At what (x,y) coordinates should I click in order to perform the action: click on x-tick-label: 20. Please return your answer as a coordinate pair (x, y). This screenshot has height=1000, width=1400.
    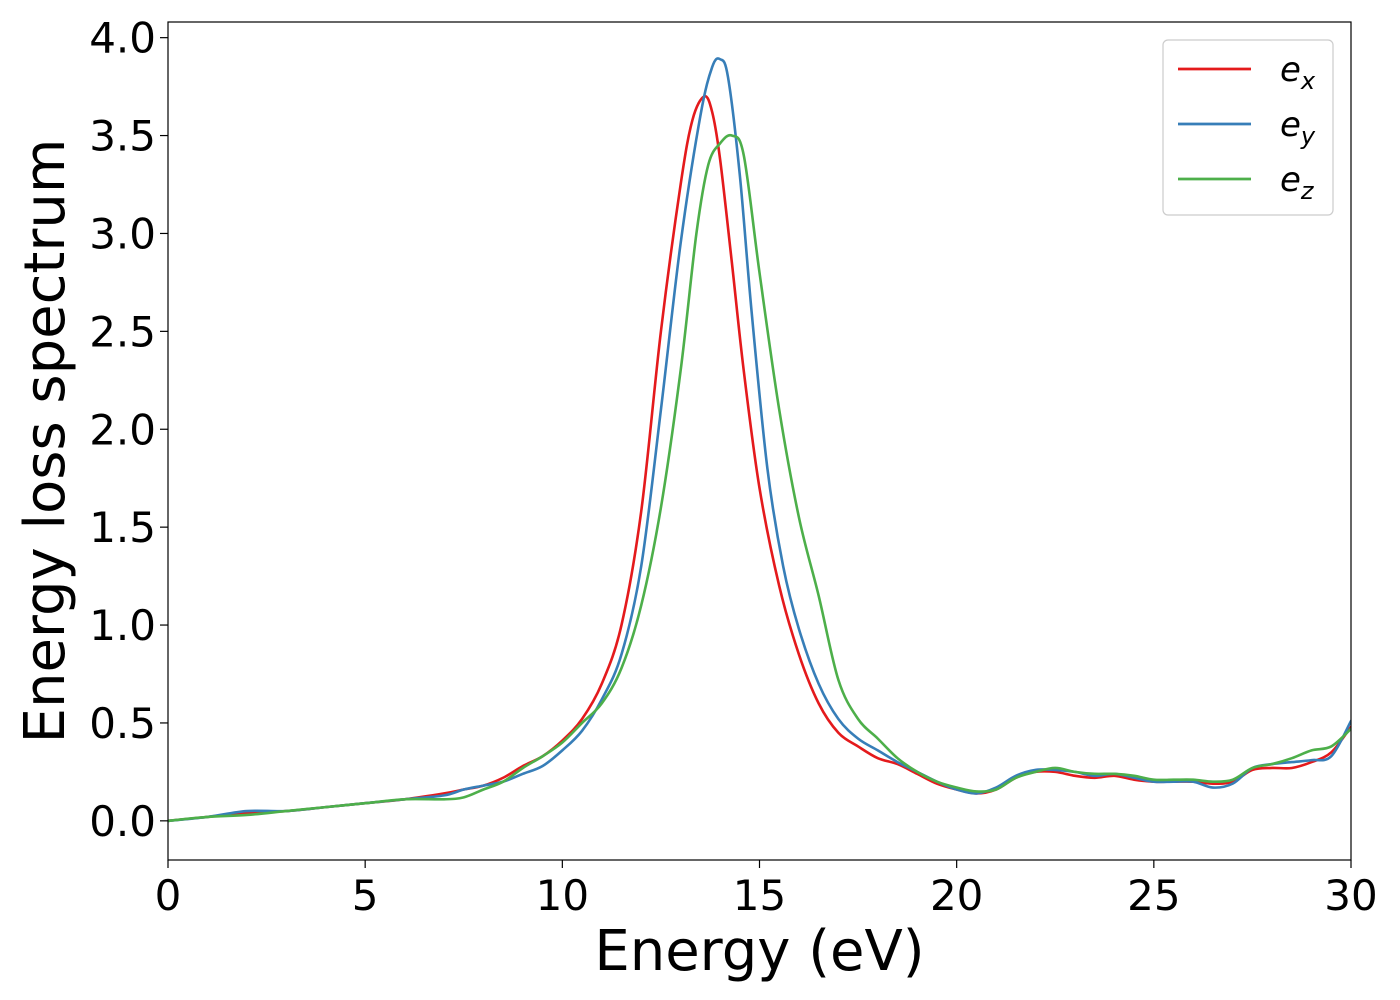
    Looking at the image, I should click on (956, 895).